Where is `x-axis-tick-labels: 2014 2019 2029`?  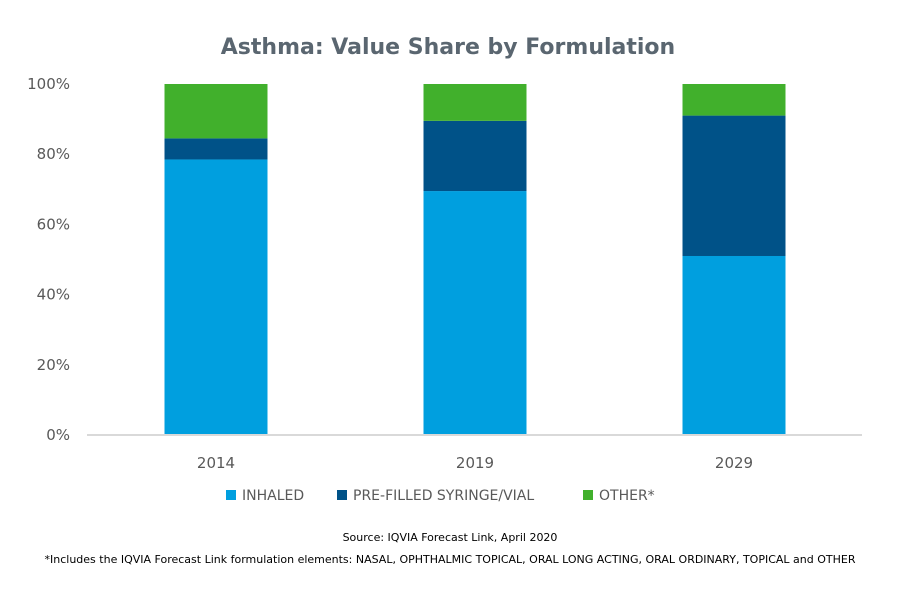 x-axis-tick-labels: 2014 2019 2029 is located at coordinates (475, 463).